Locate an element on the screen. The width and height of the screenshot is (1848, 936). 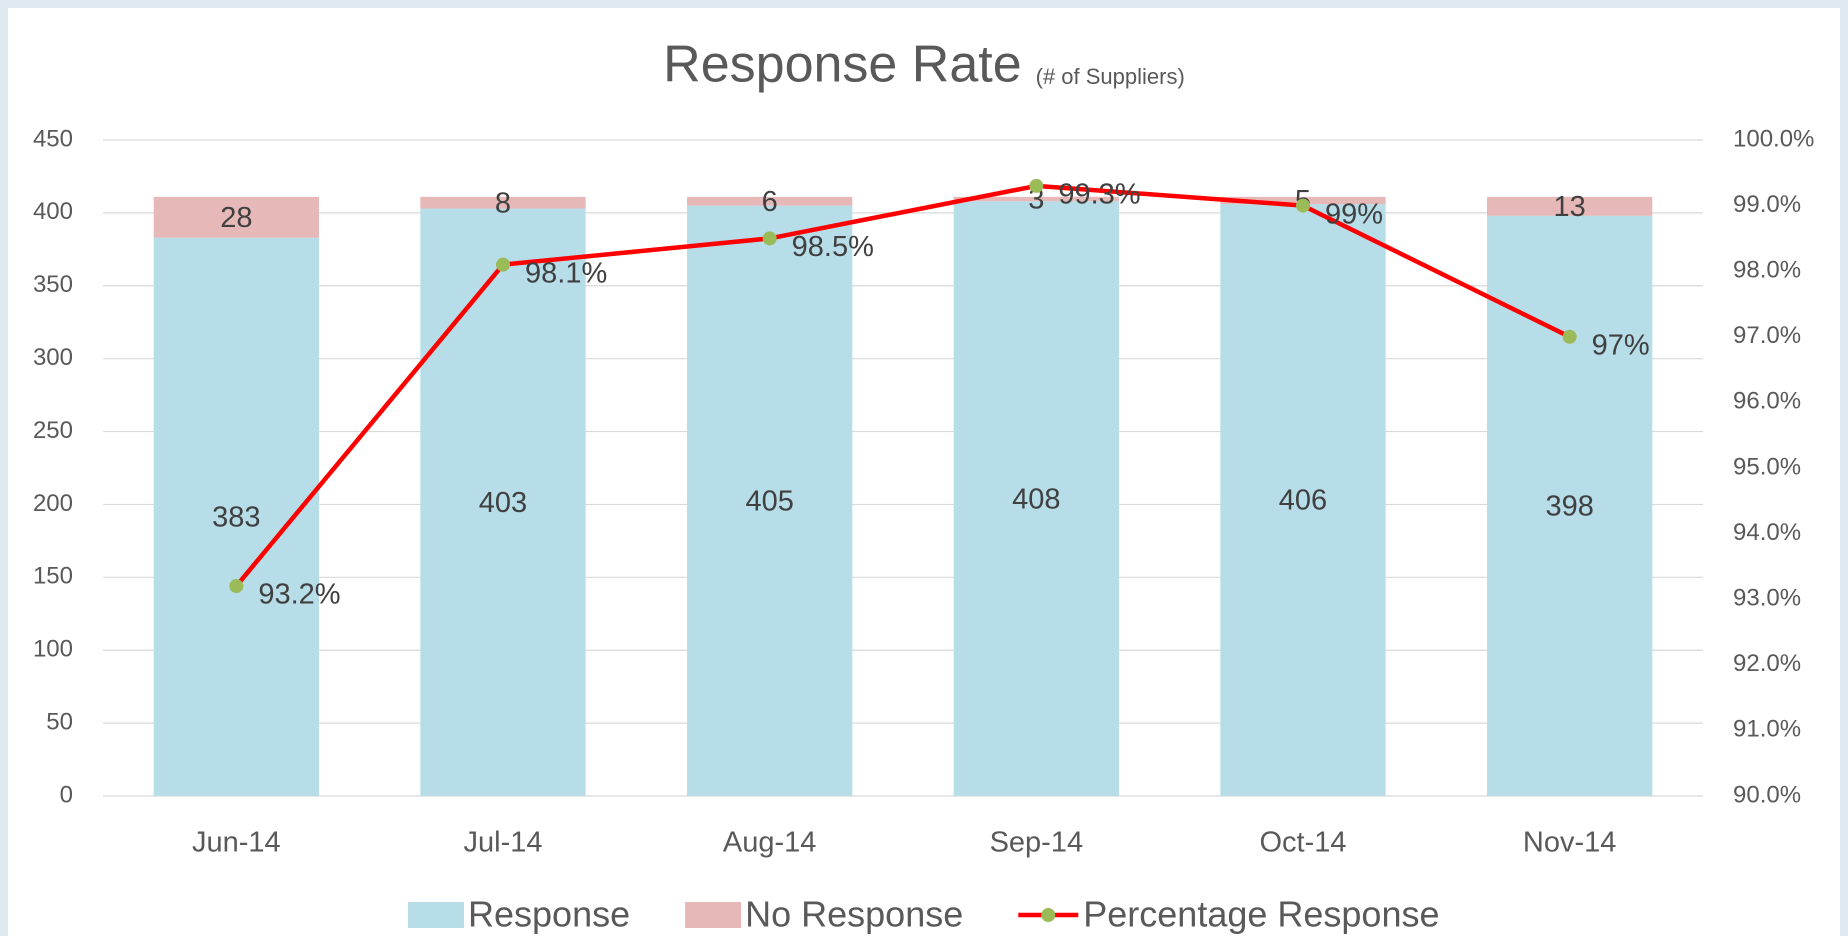
data-label: 406 is located at coordinates (1303, 501).